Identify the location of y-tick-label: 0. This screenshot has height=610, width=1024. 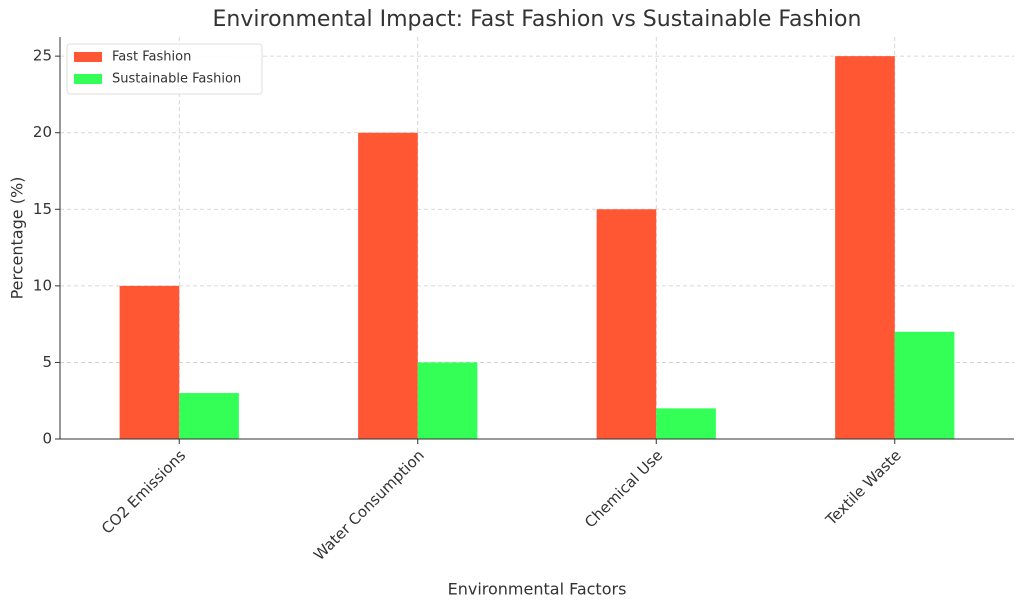
(47, 439).